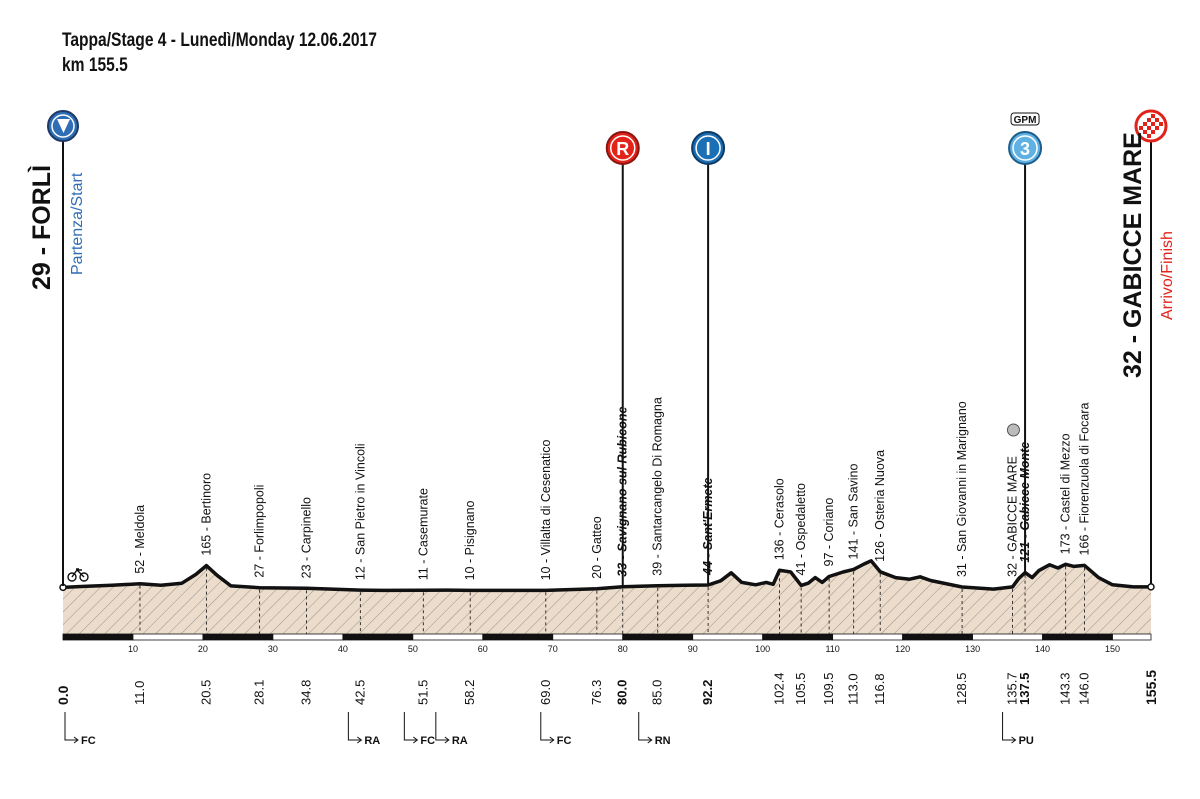 The image size is (1200, 799). What do you see at coordinates (902, 649) in the screenshot?
I see `axis-tick-label: 120` at bounding box center [902, 649].